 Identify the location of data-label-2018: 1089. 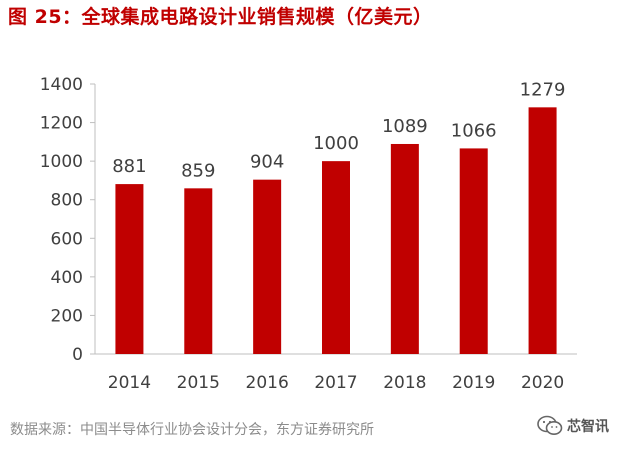
(405, 126).